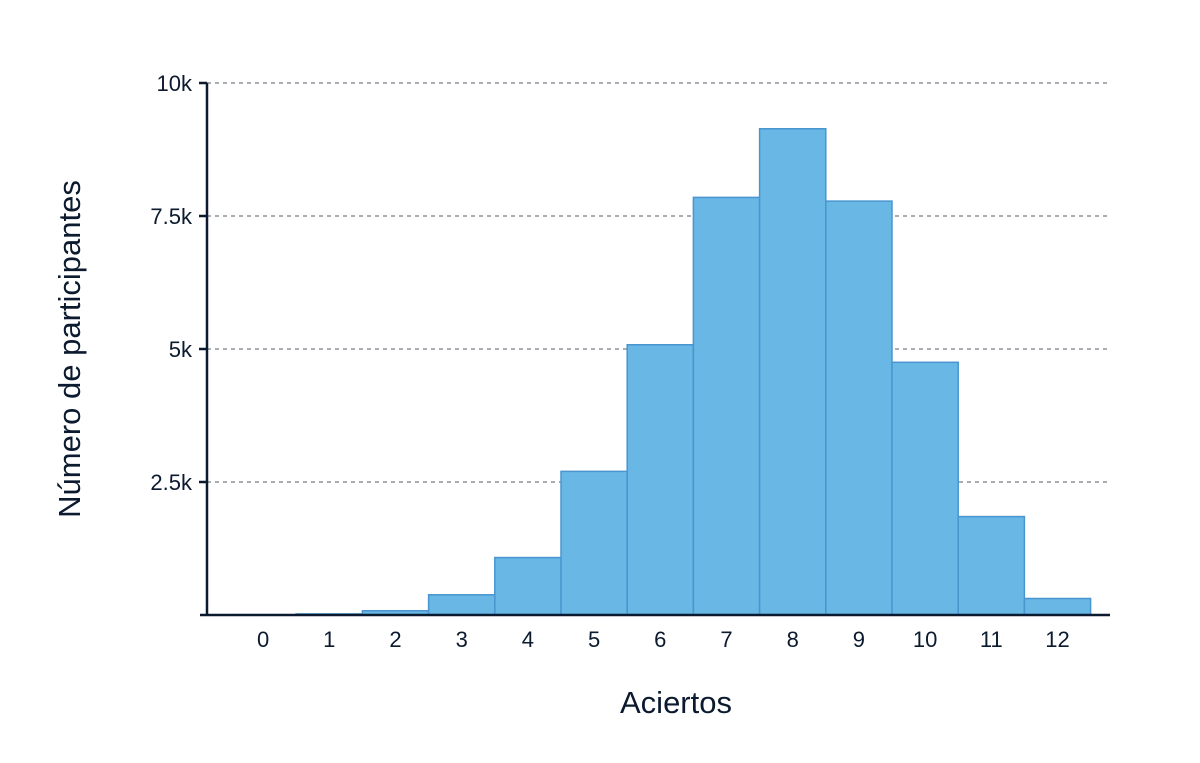 This screenshot has width=1200, height=763. What do you see at coordinates (395, 639) in the screenshot?
I see `x-tick-label: 2` at bounding box center [395, 639].